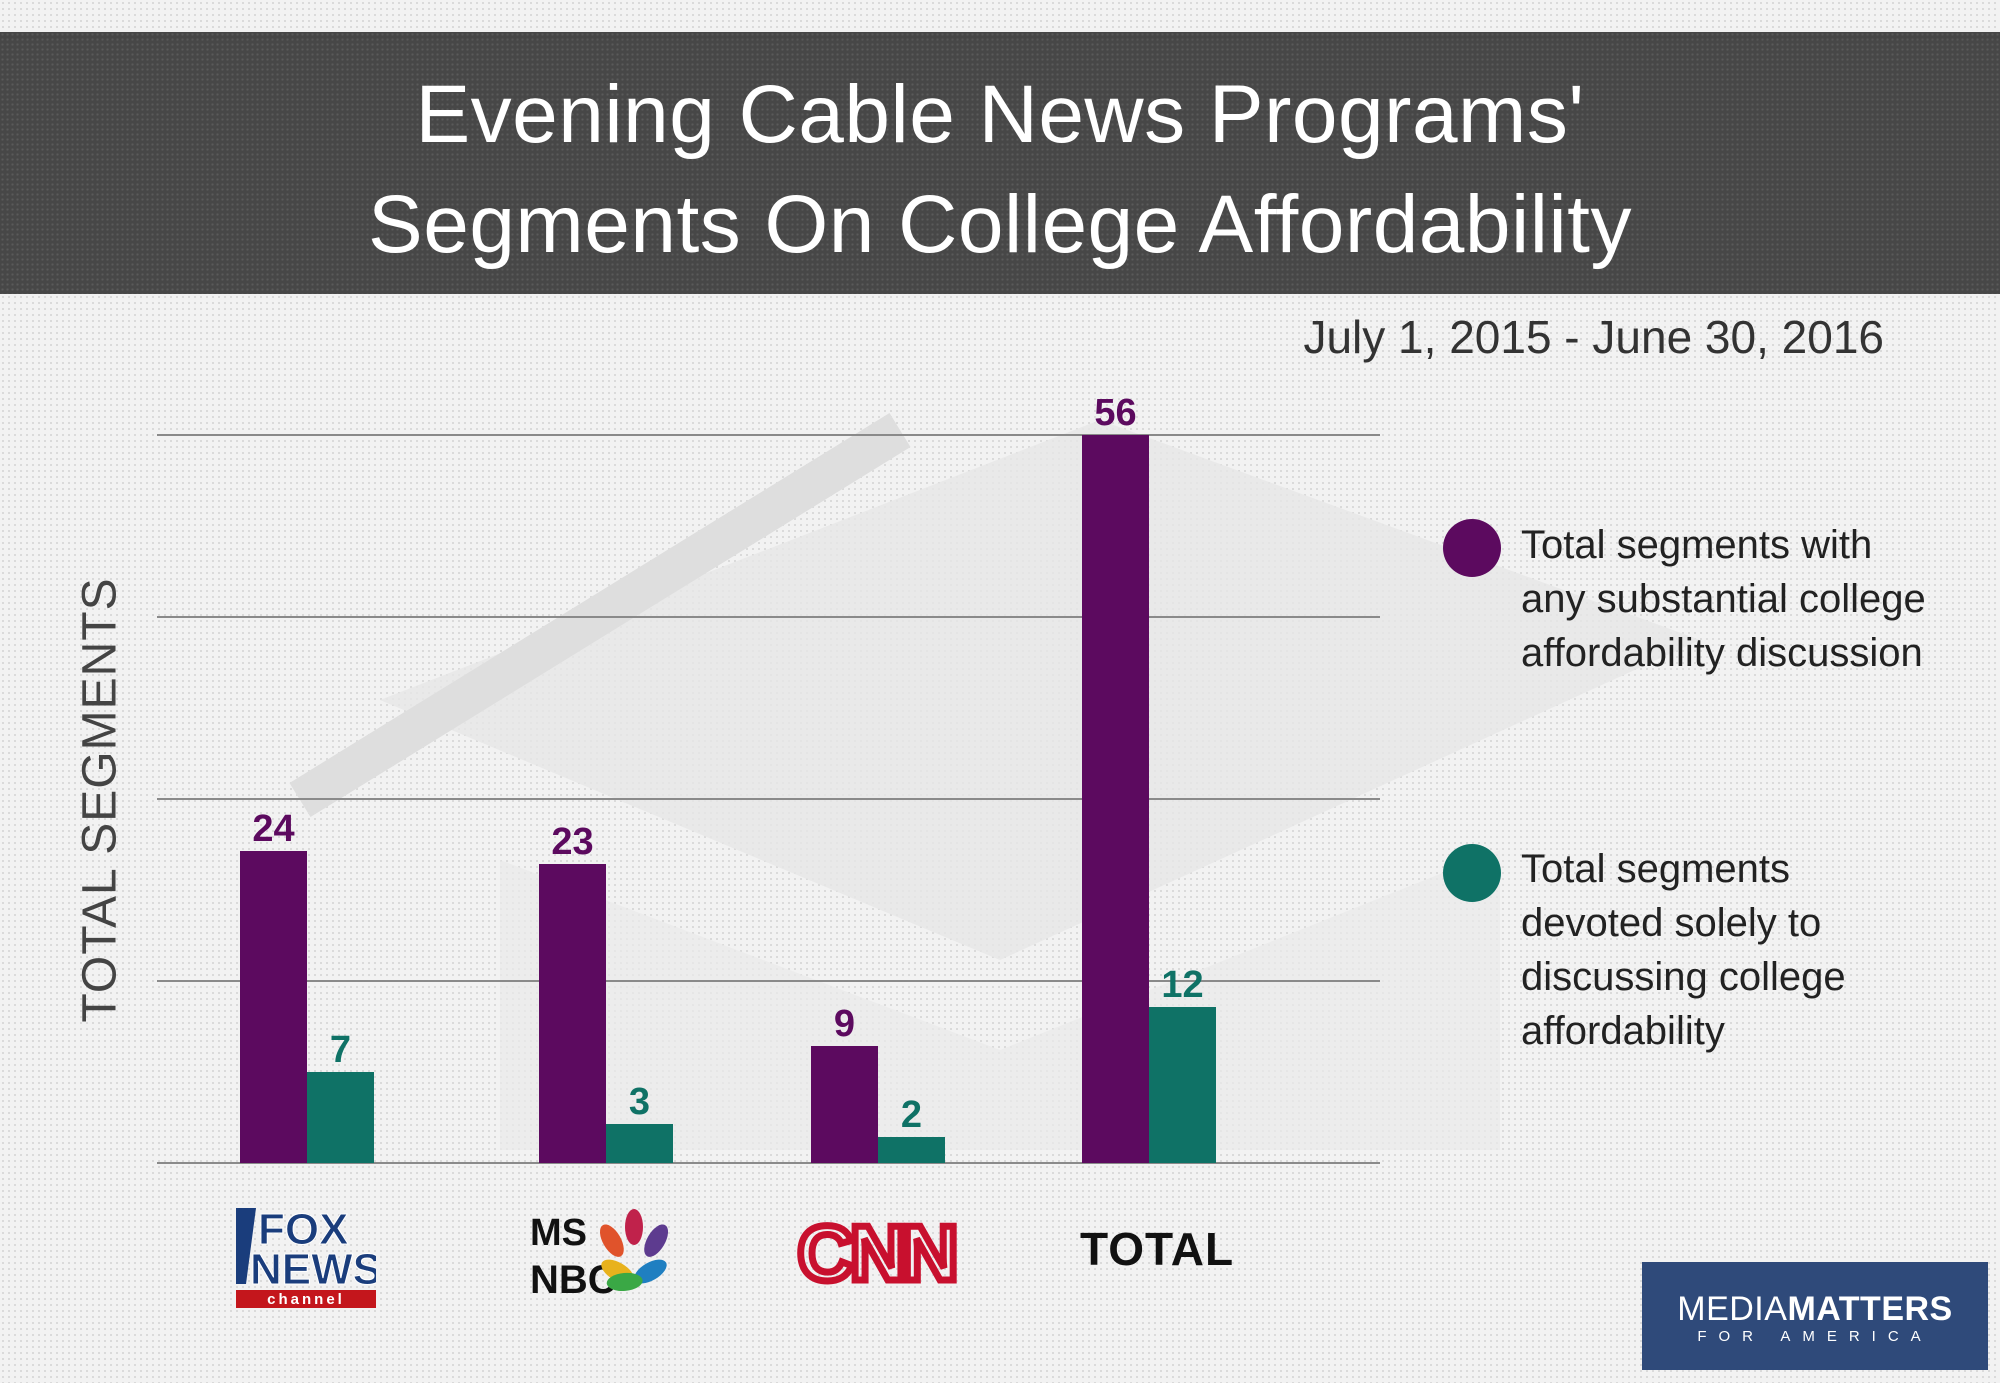 This screenshot has width=2000, height=1383. What do you see at coordinates (572, 842) in the screenshot?
I see `data-label: 23` at bounding box center [572, 842].